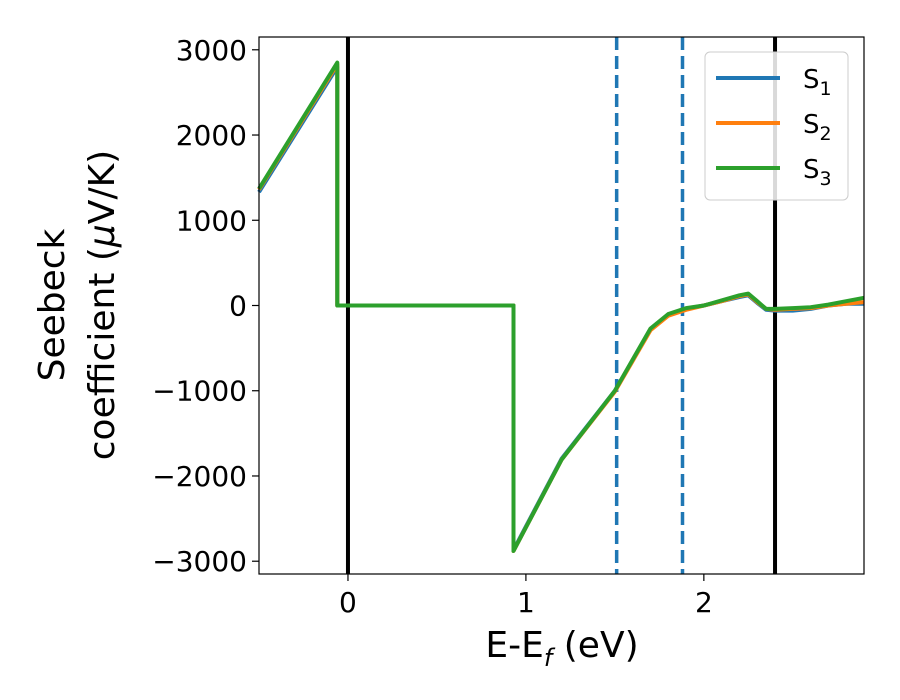 The height and width of the screenshot is (700, 900). Describe the element at coordinates (238, 306) in the screenshot. I see `y-tick-label: 0` at that location.